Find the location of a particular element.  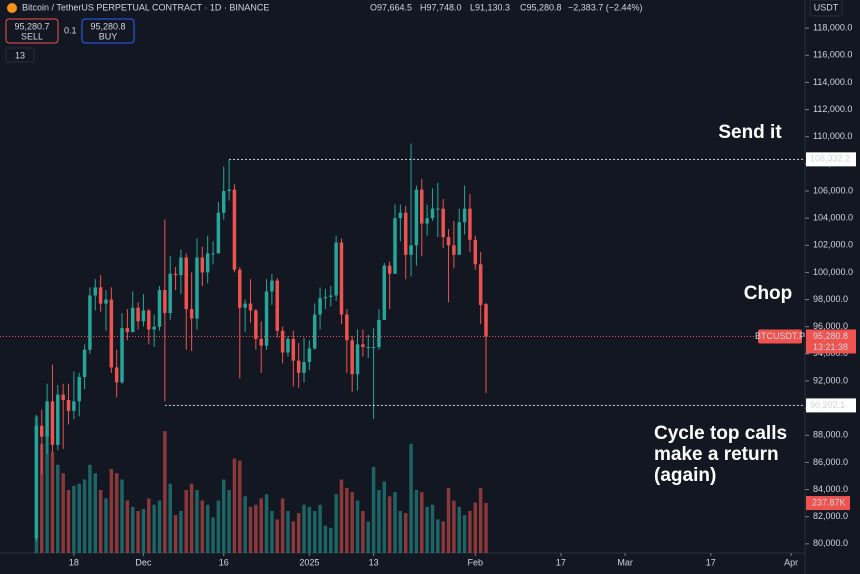

volume-tag: 237.87K is located at coordinates (829, 502).